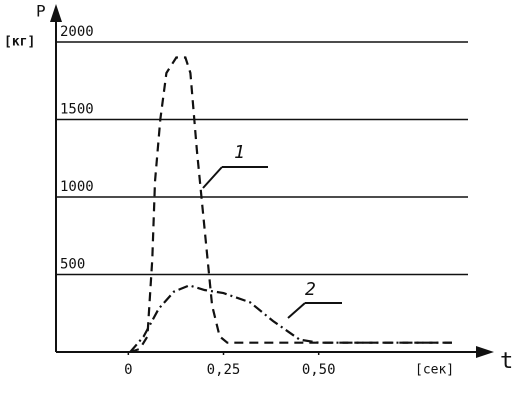 This screenshot has width=520, height=404. What do you see at coordinates (19, 42) in the screenshot?
I see `y-axis-unit: [кг]` at bounding box center [19, 42].